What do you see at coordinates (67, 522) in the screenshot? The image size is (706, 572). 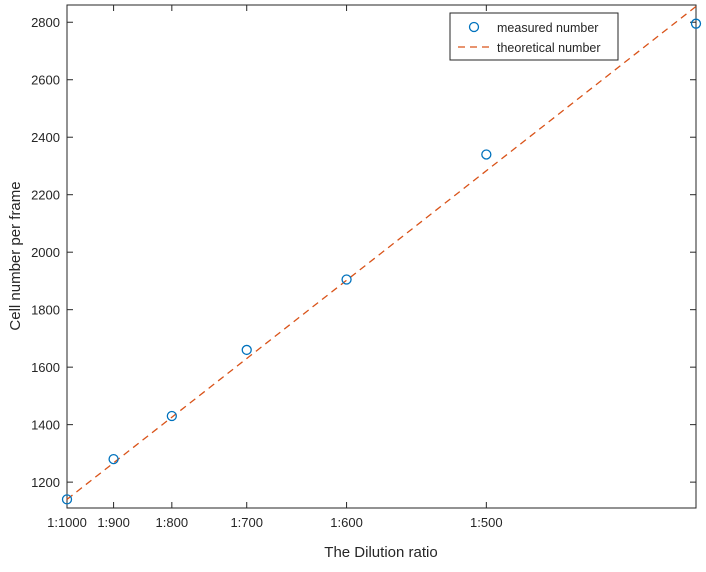 I see `x-tick-label: 1:1000` at bounding box center [67, 522].